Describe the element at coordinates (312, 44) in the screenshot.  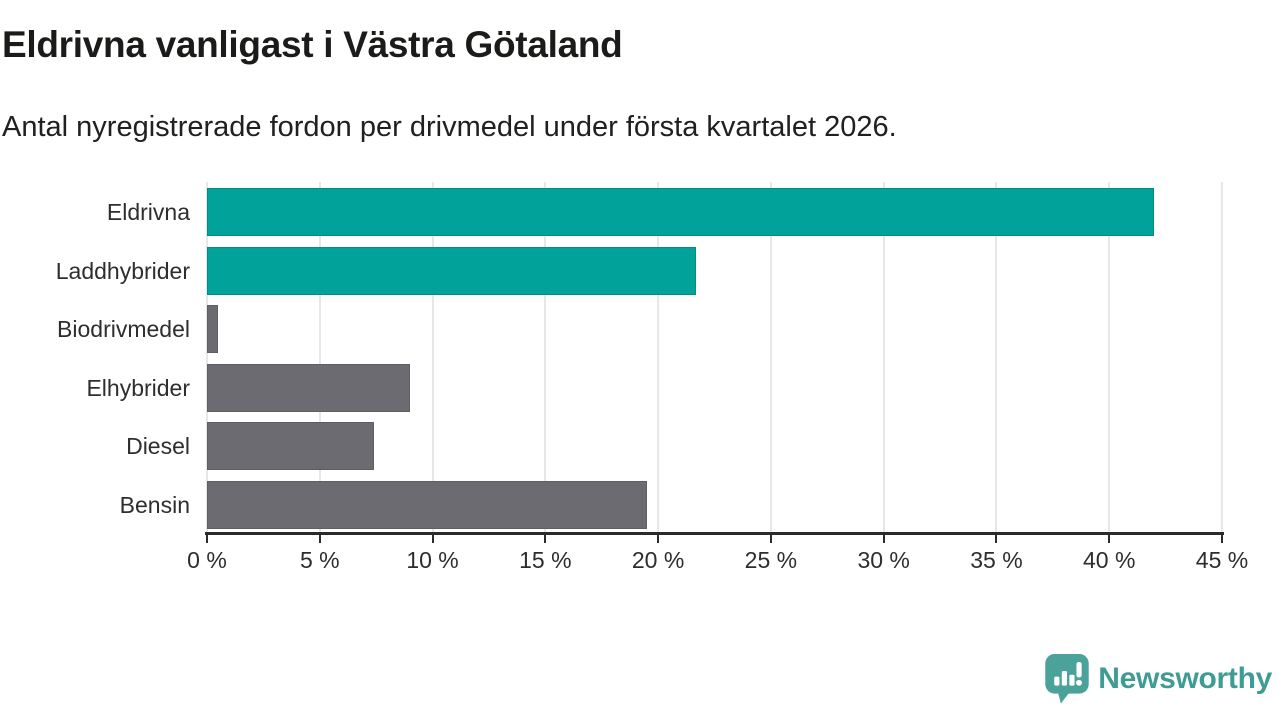
I see `chart-title: Eldrivna vanligast i Västra Götaland` at that location.